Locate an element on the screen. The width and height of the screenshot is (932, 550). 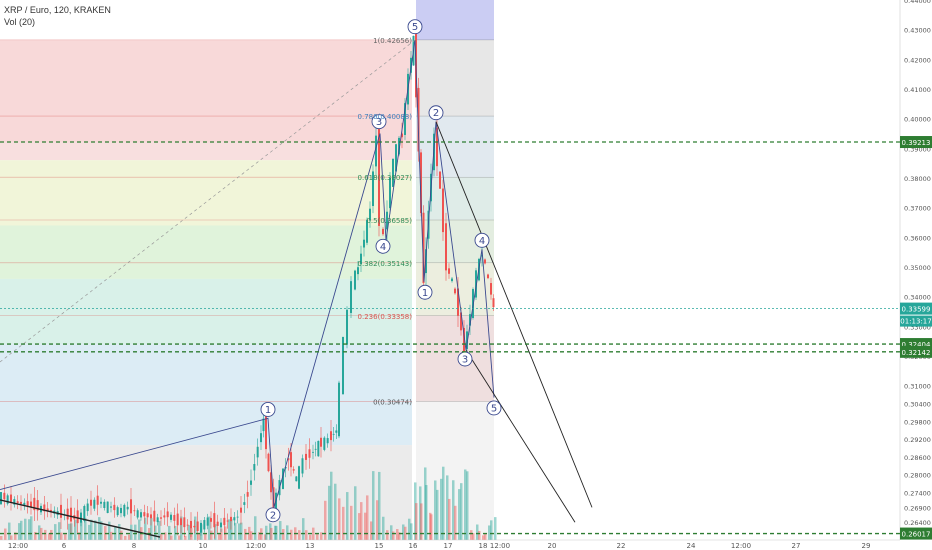
wave-marker-label: 3 is located at coordinates (379, 122).